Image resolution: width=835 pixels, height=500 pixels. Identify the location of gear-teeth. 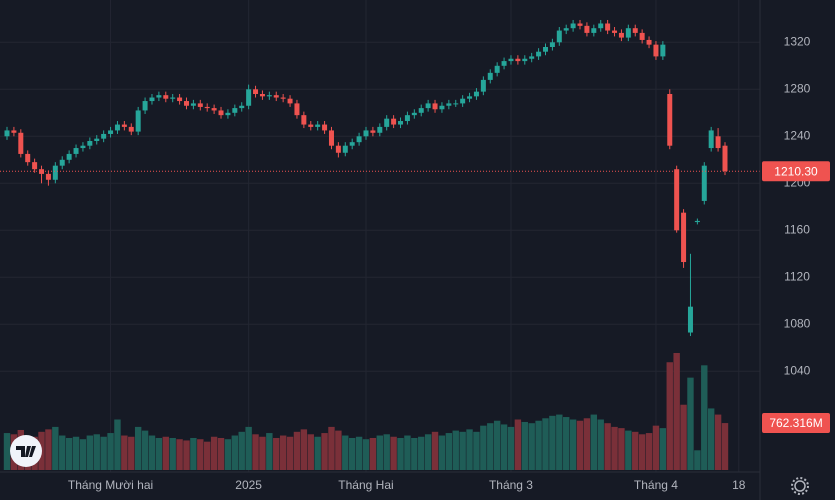
(800, 486).